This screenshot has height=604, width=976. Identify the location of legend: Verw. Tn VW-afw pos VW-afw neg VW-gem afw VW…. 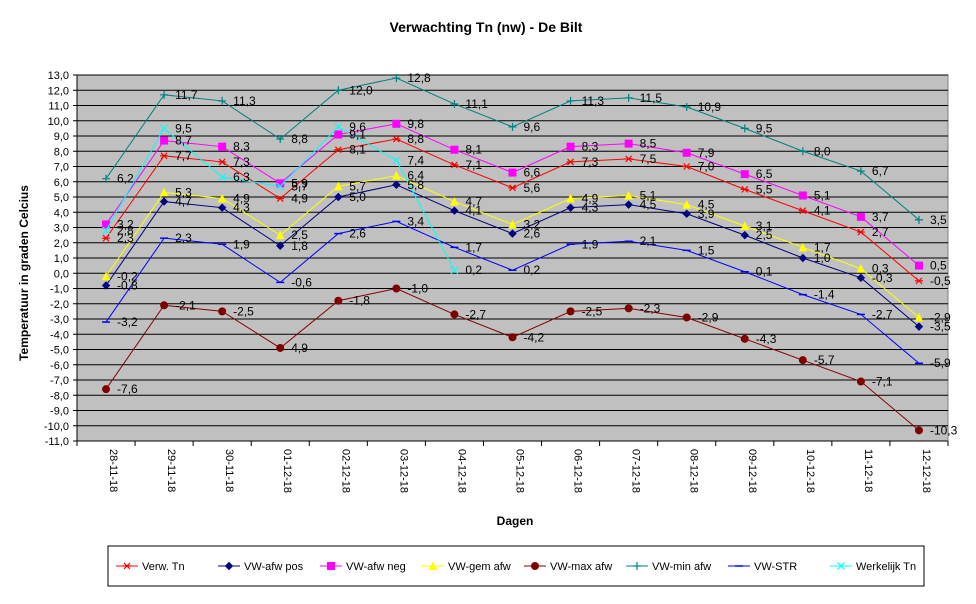
(516, 566).